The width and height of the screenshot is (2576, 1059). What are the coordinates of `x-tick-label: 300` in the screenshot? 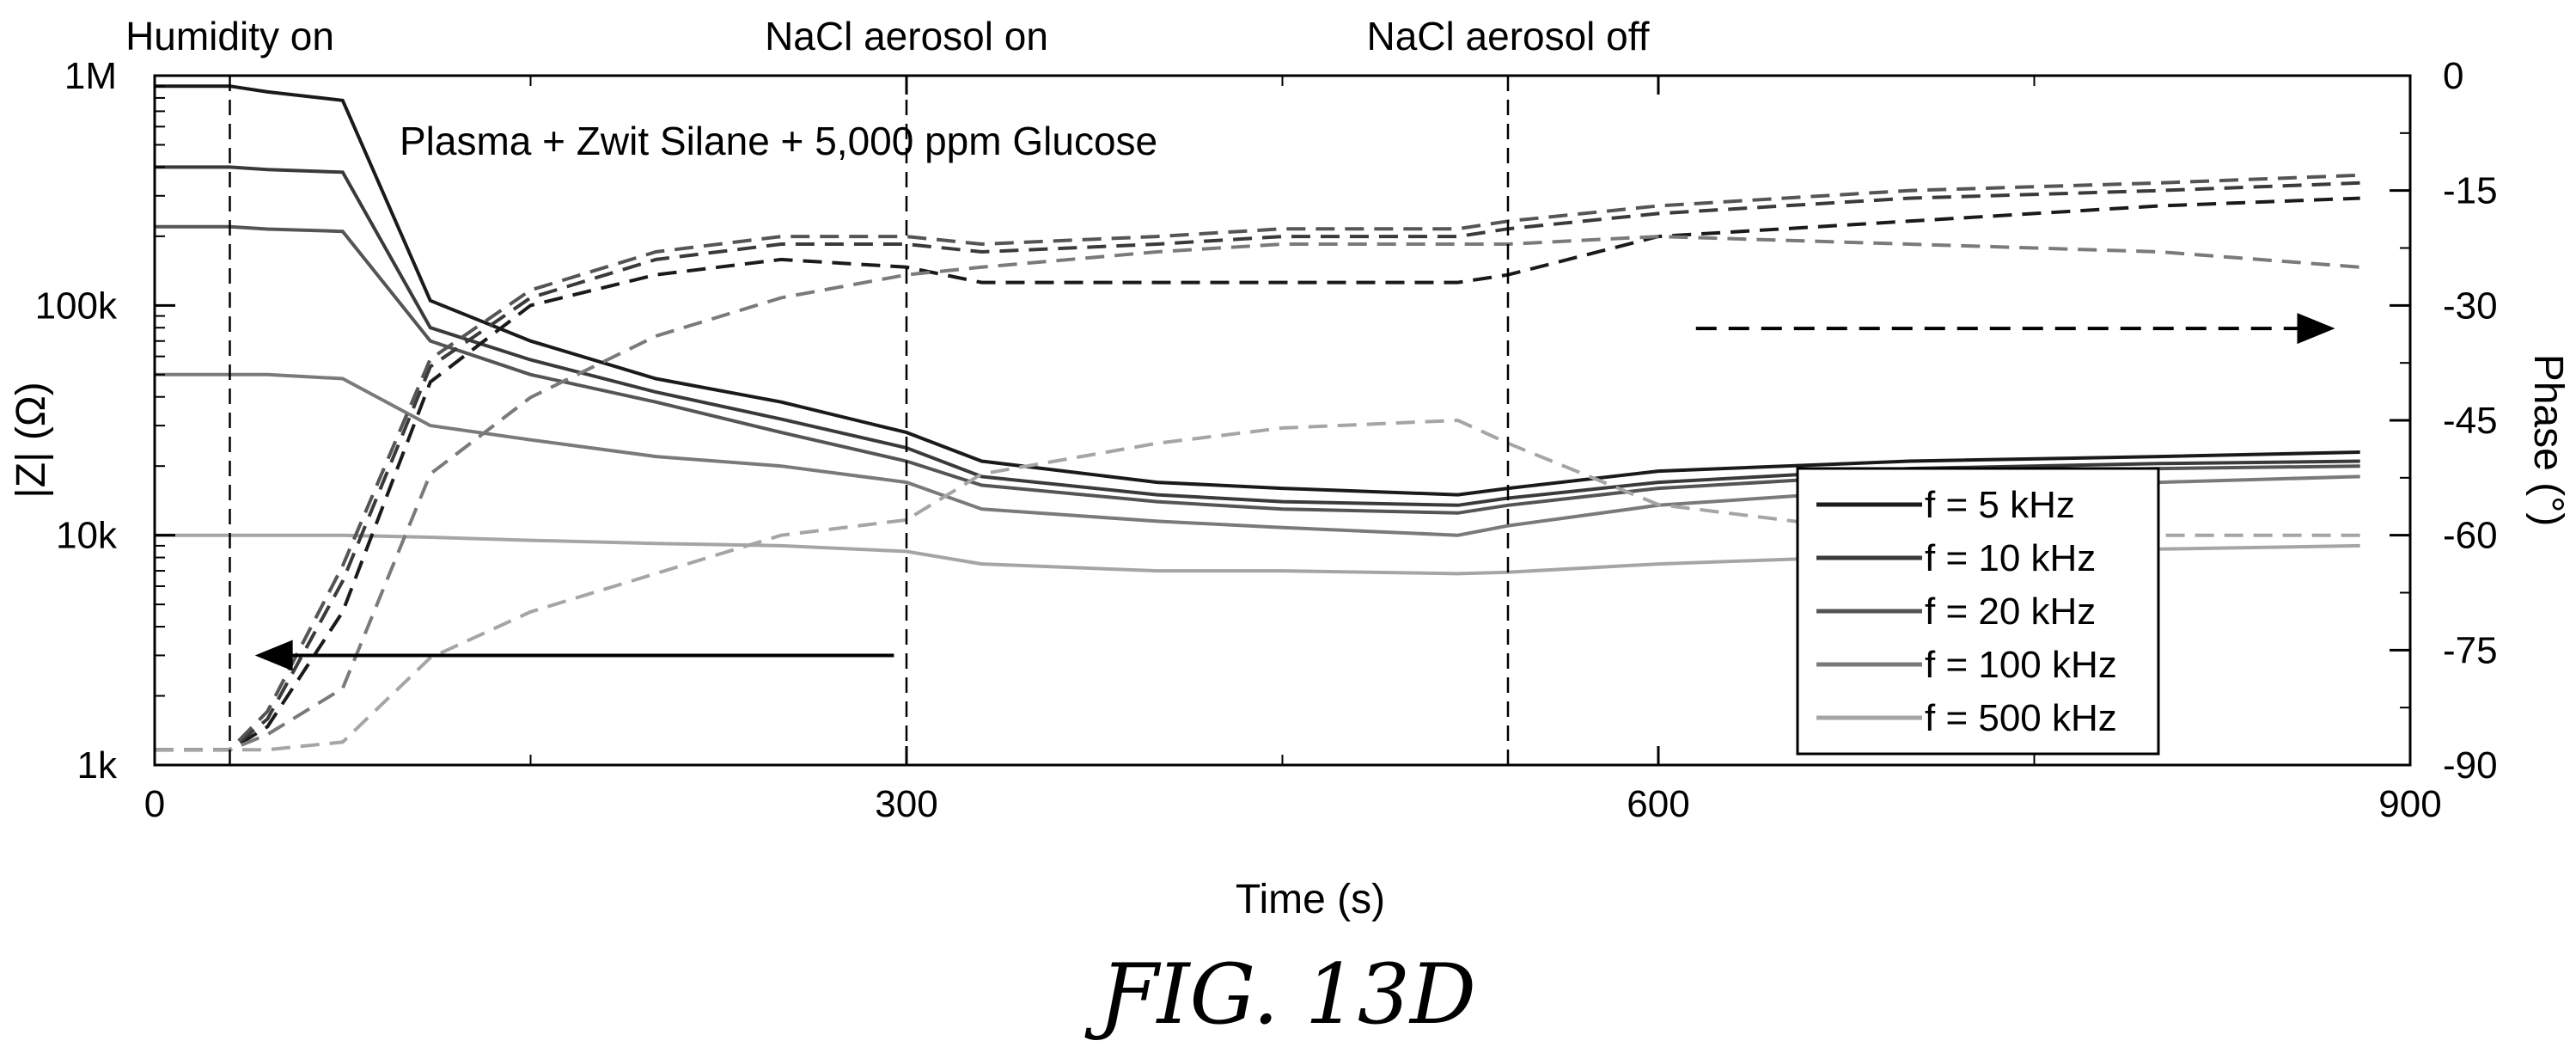 It's located at (906, 804).